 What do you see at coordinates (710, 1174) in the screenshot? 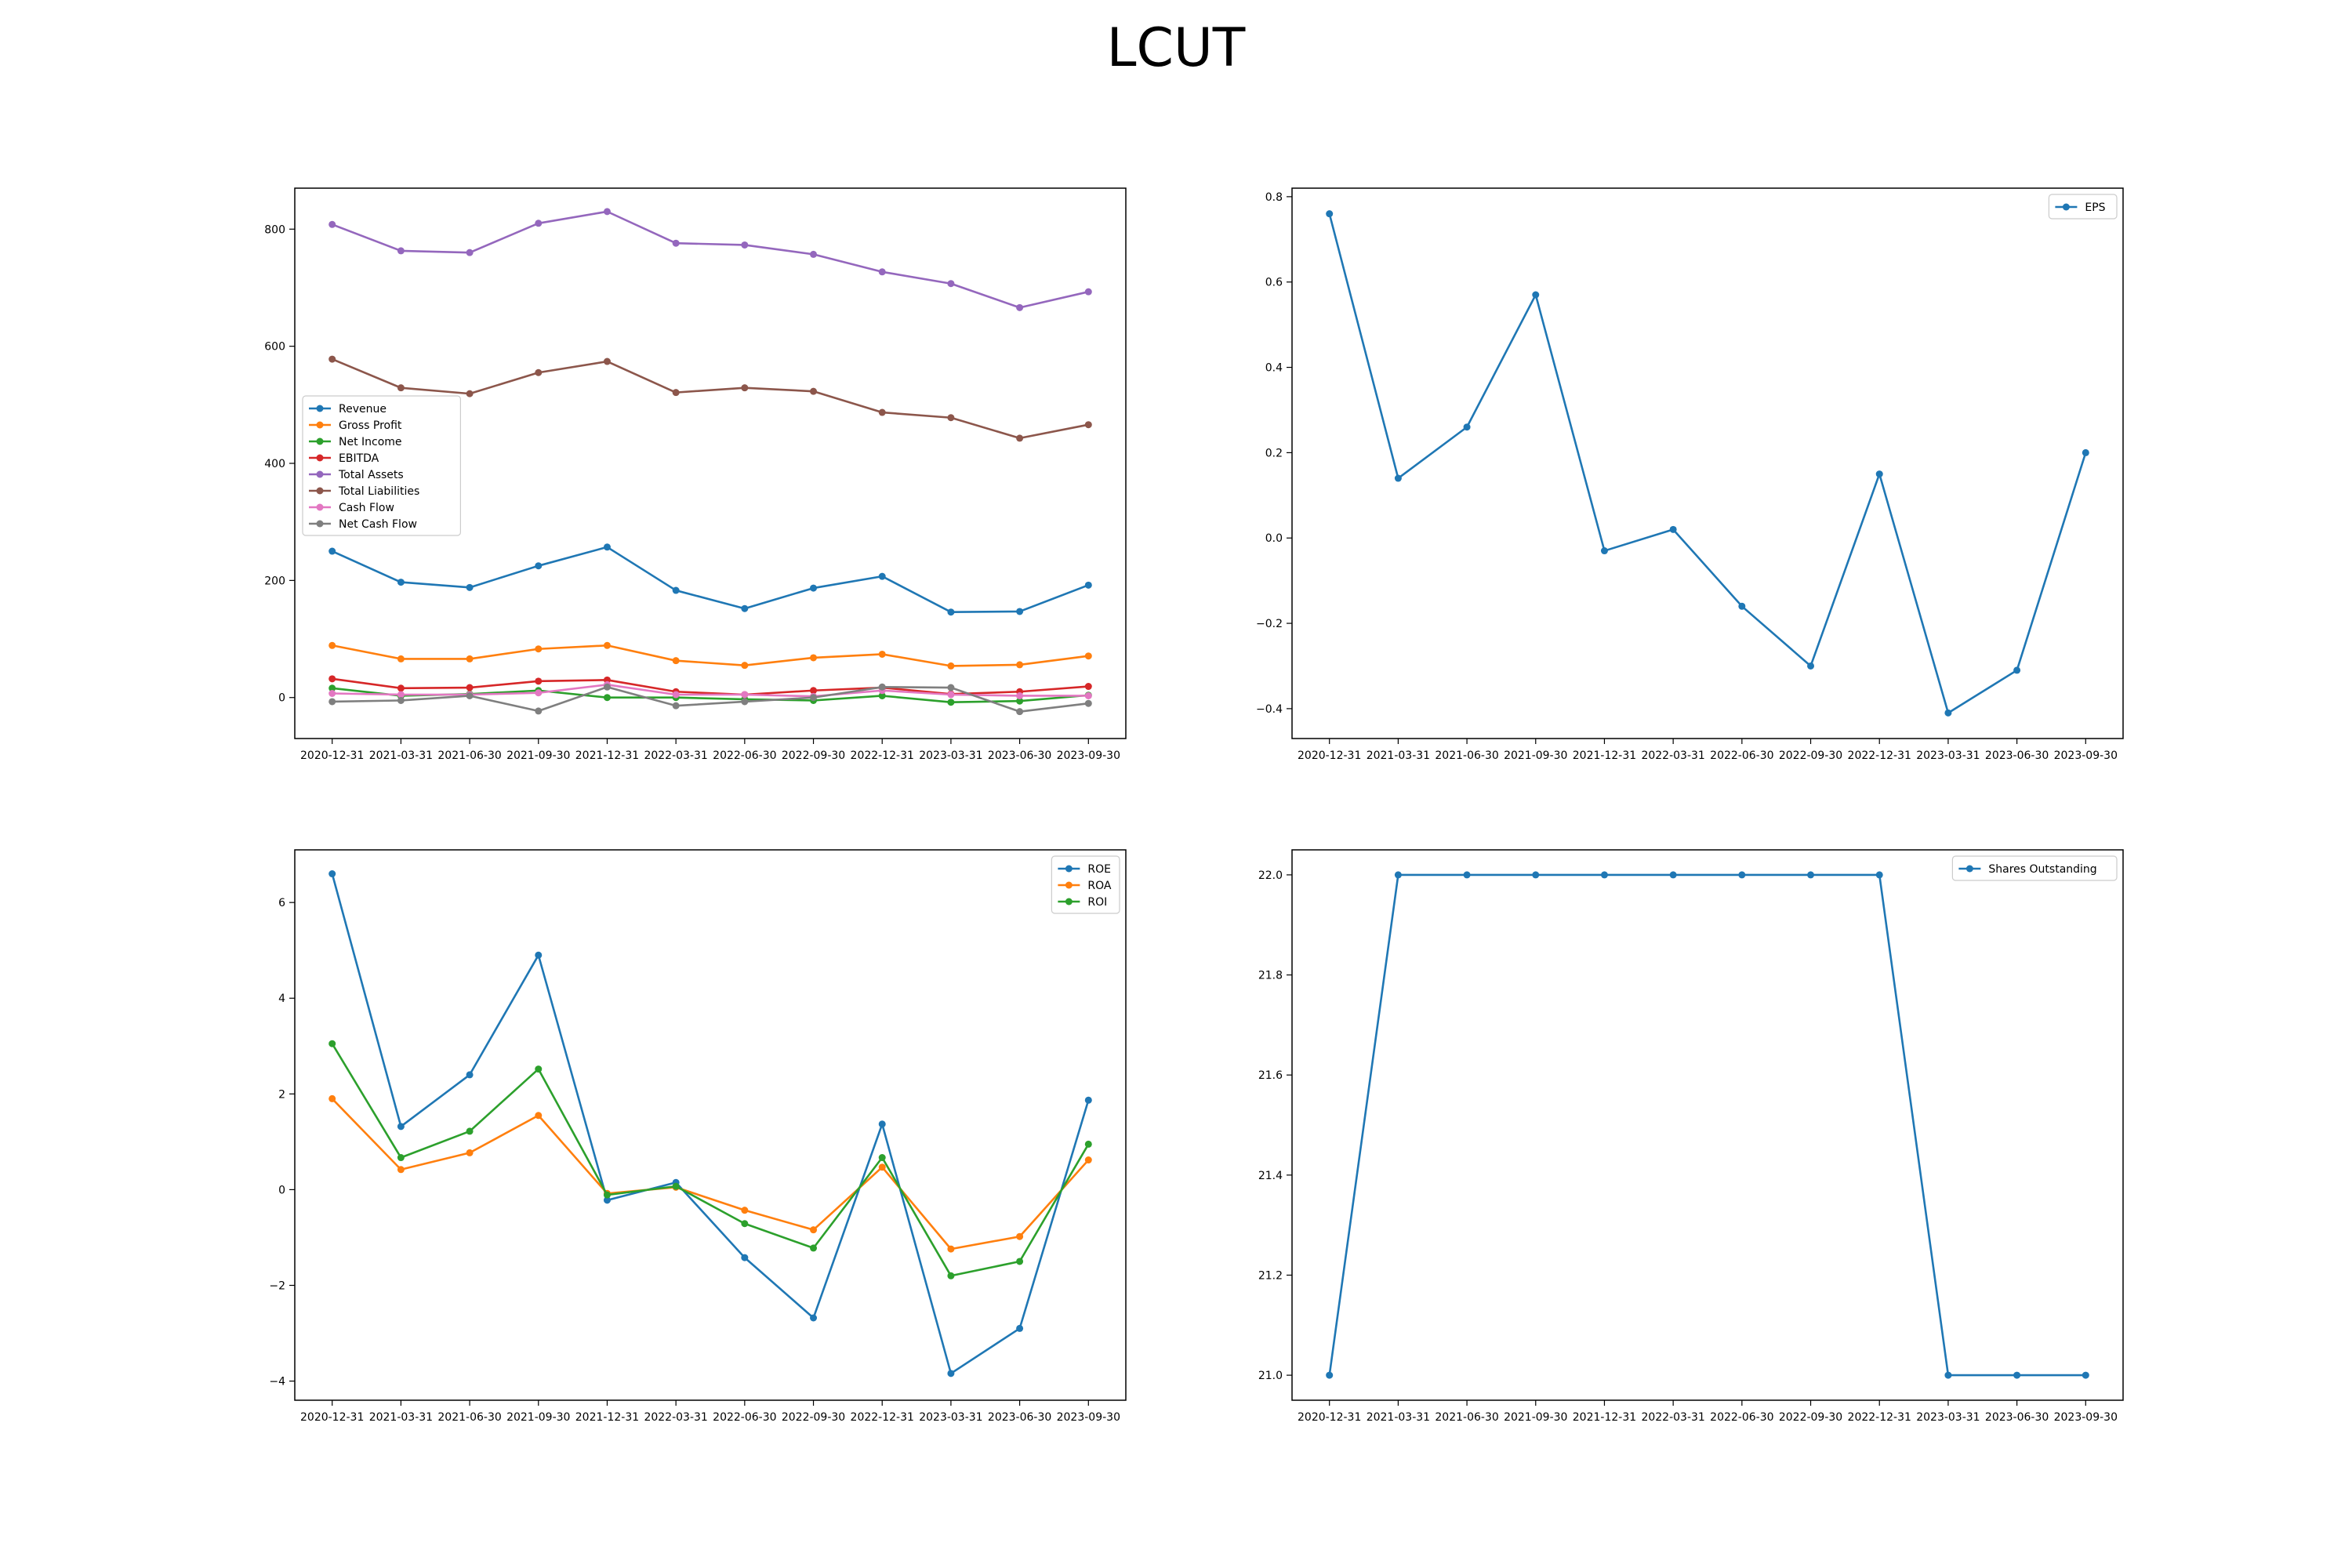
I see `series-line-roa` at bounding box center [710, 1174].